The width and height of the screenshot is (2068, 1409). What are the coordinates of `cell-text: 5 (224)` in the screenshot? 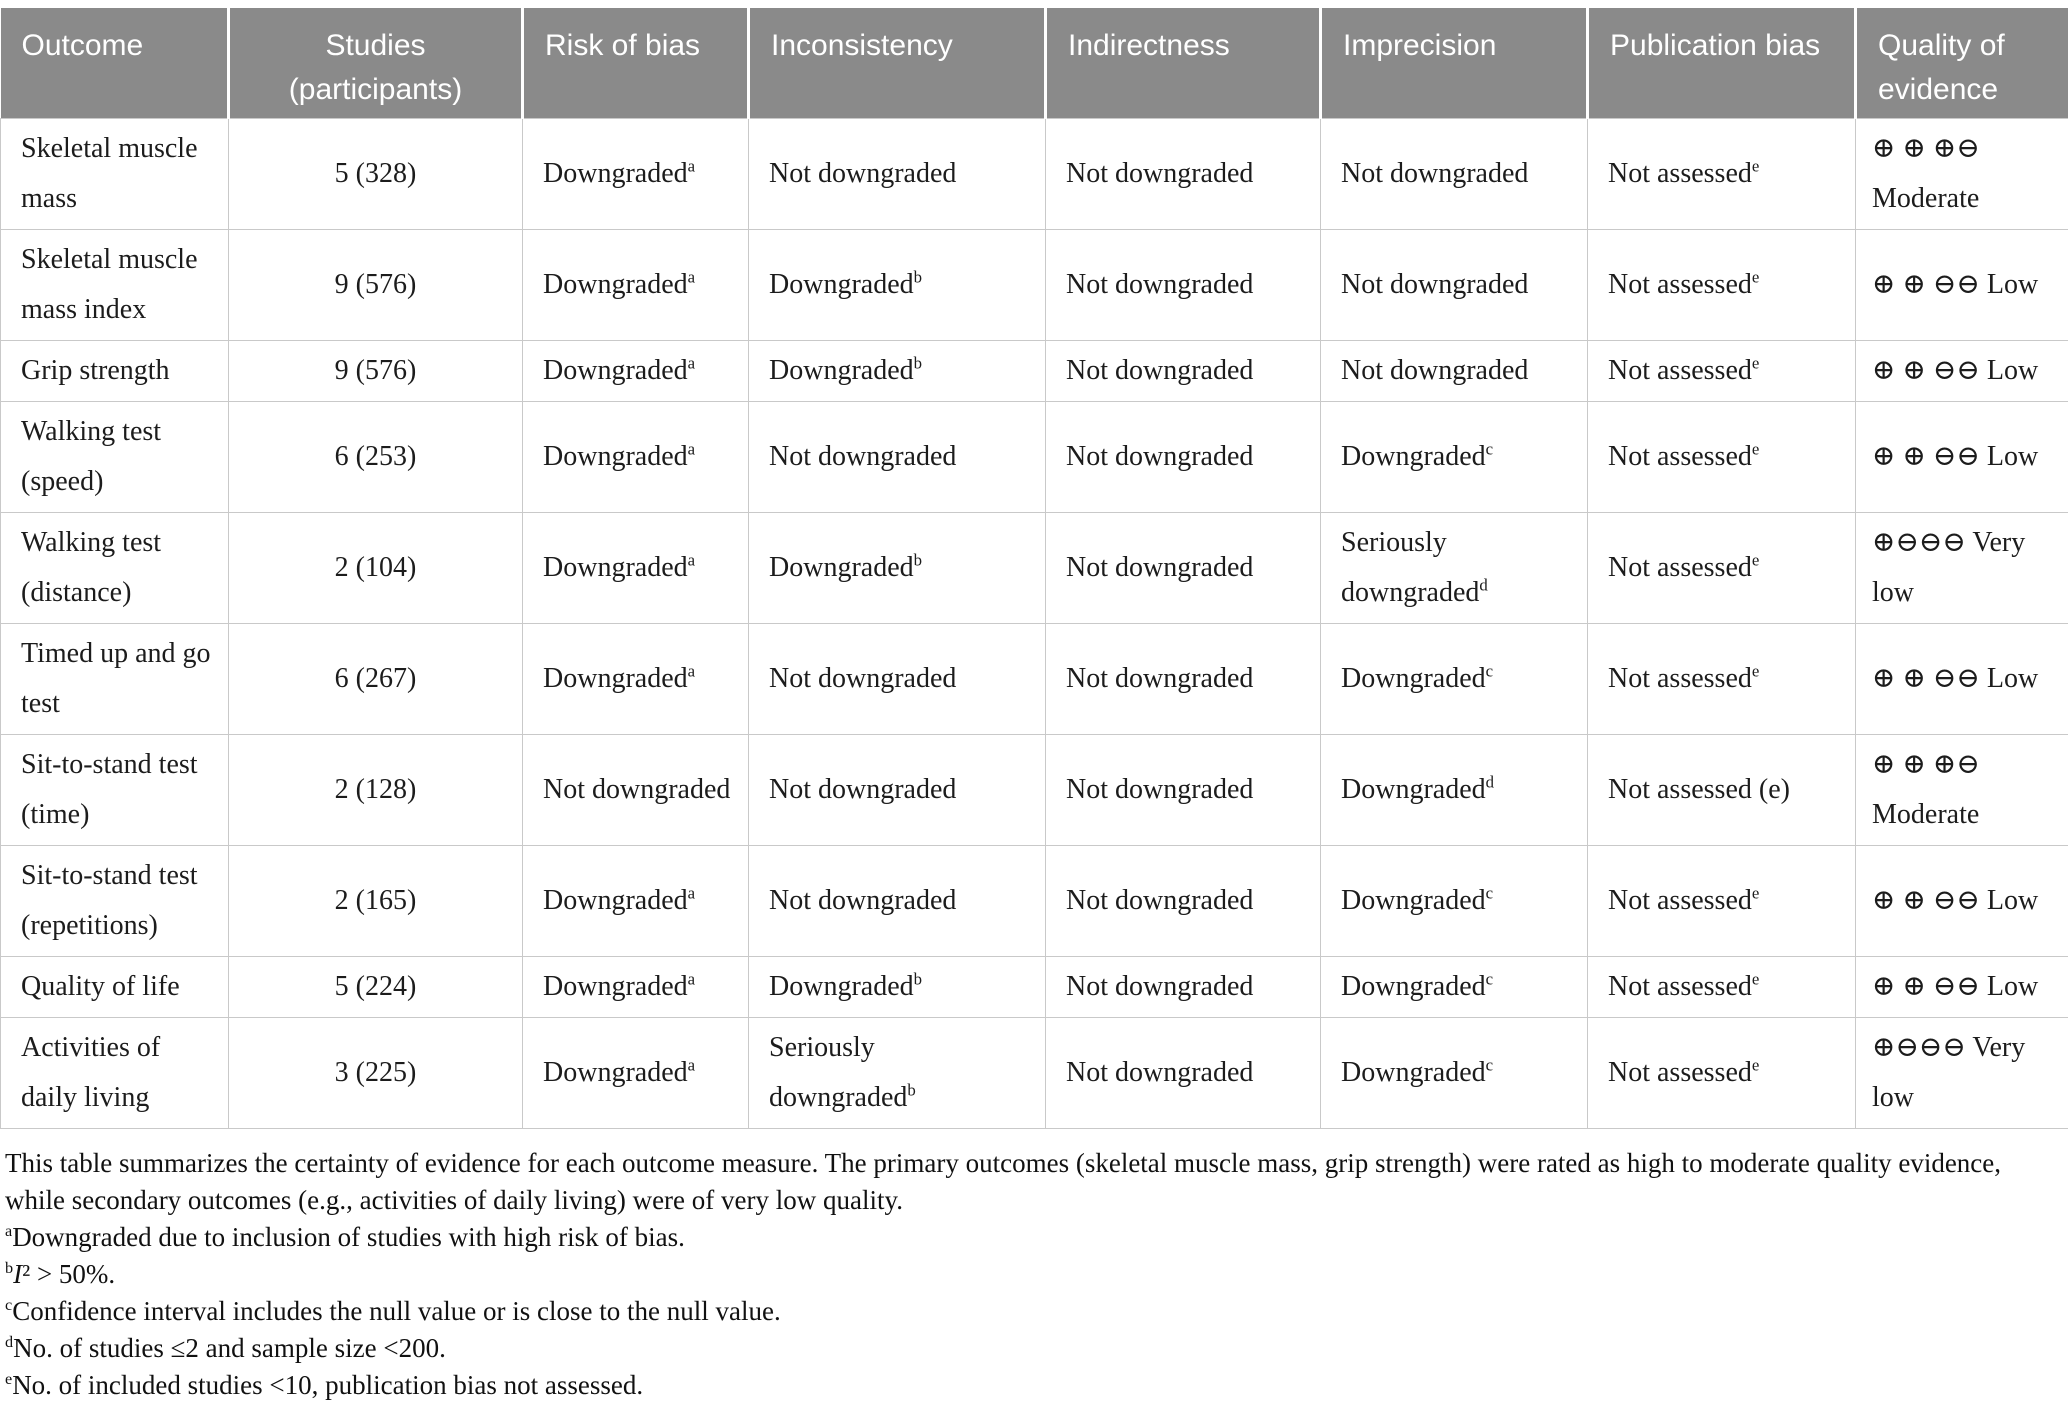 It's located at (375, 986).